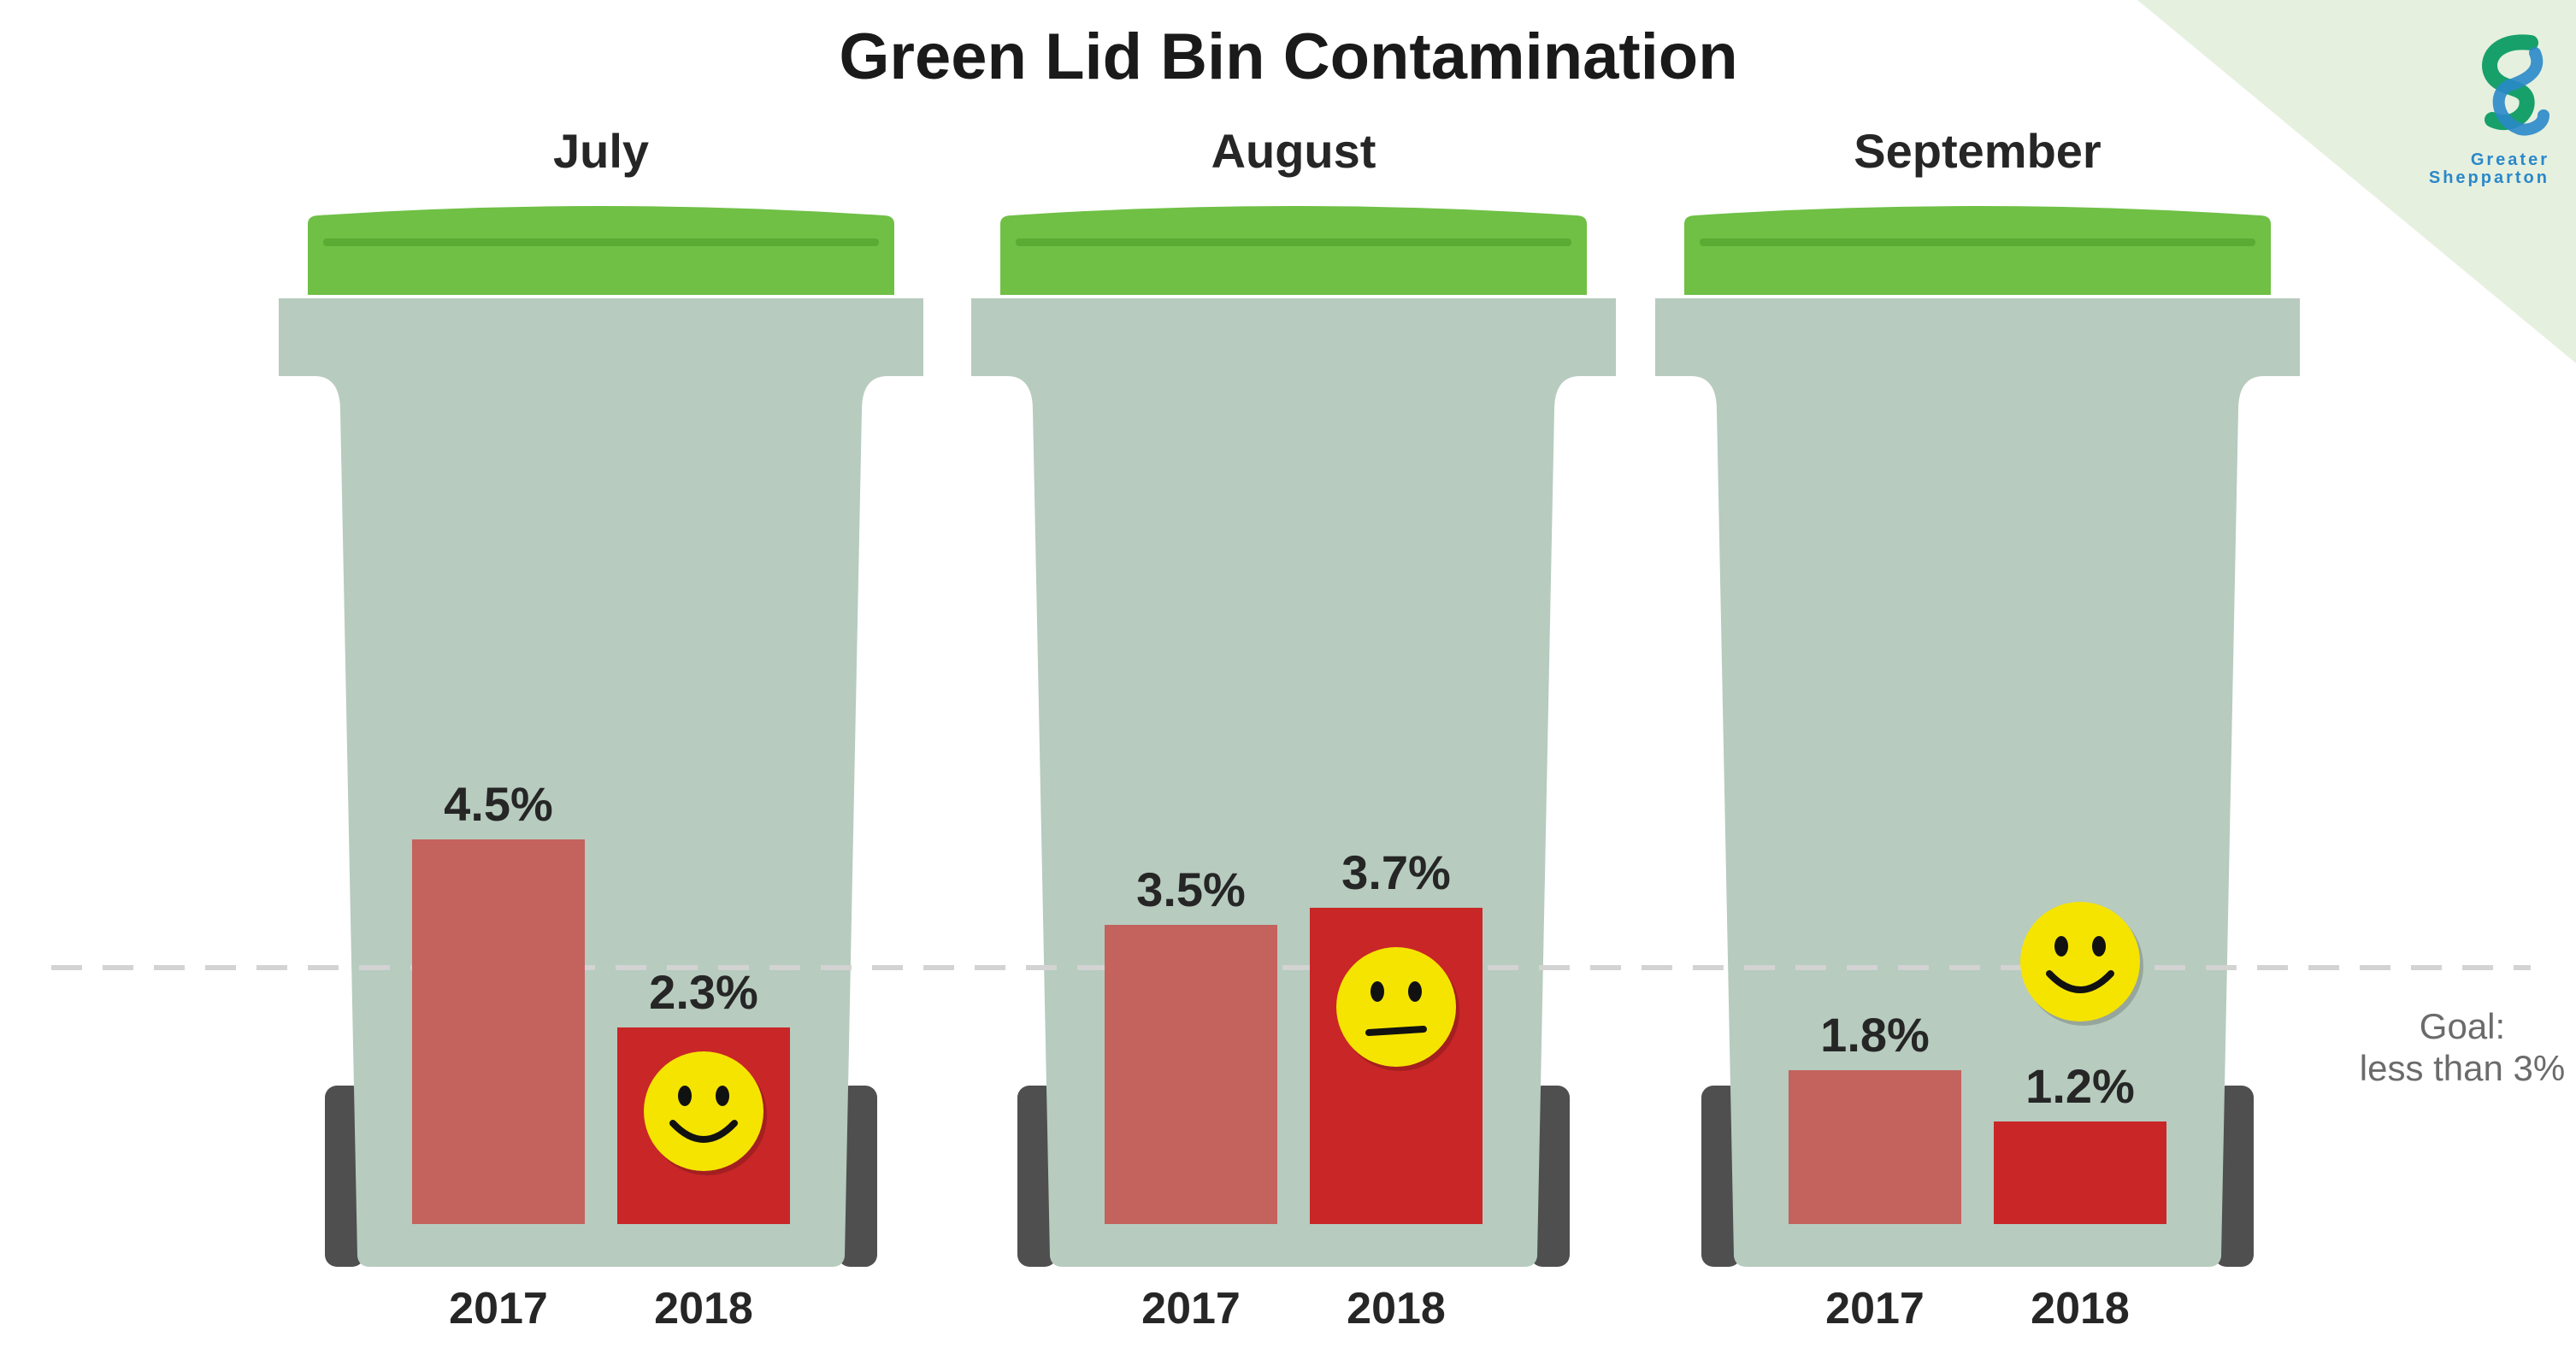  What do you see at coordinates (1396, 1309) in the screenshot?
I see `year-label-2018-august: 2018` at bounding box center [1396, 1309].